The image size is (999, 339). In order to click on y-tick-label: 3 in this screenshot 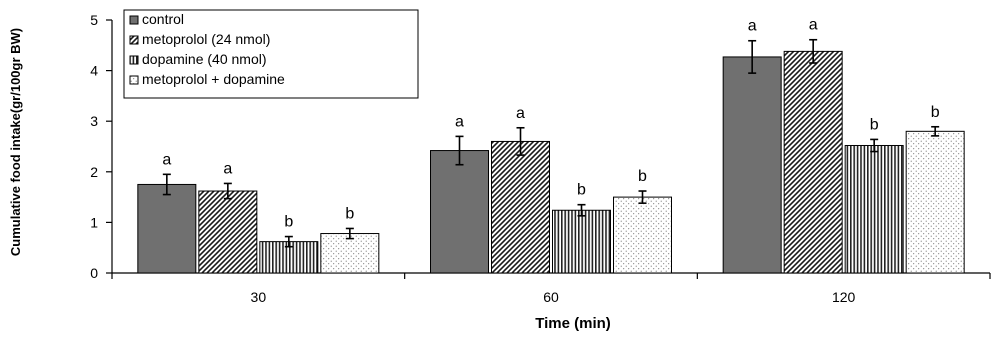, I will do `click(94, 121)`.